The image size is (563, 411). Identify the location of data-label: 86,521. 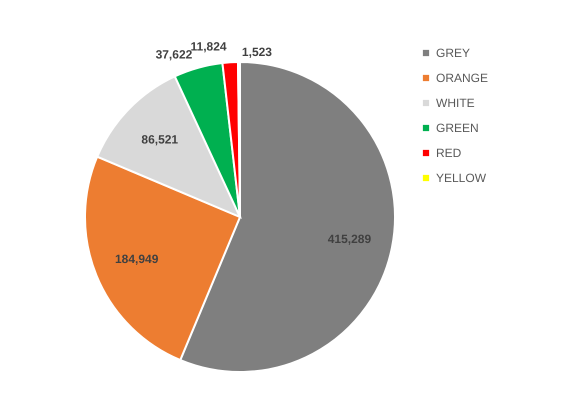
(159, 139).